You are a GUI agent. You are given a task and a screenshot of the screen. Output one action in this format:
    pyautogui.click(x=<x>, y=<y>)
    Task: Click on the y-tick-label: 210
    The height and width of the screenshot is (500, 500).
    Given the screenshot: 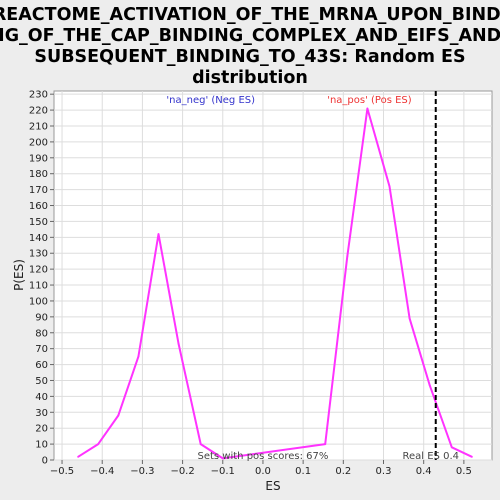 What is the action you would take?
    pyautogui.click(x=38, y=126)
    